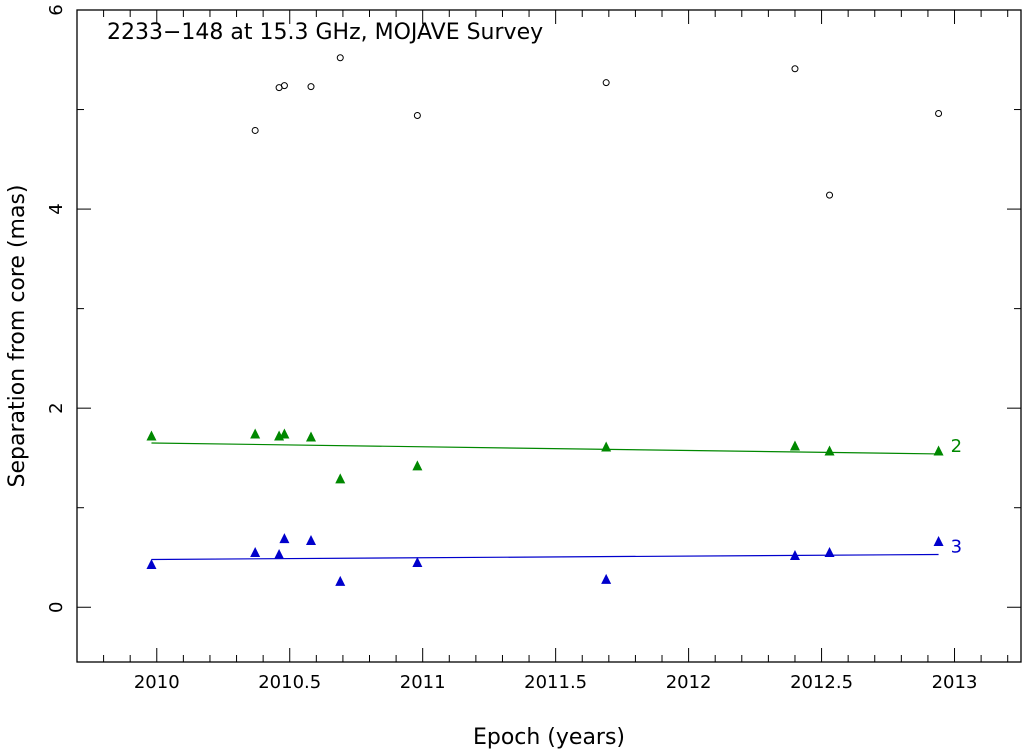 This screenshot has width=1027, height=750. I want to click on x-tick-label: 2012, so click(689, 682).